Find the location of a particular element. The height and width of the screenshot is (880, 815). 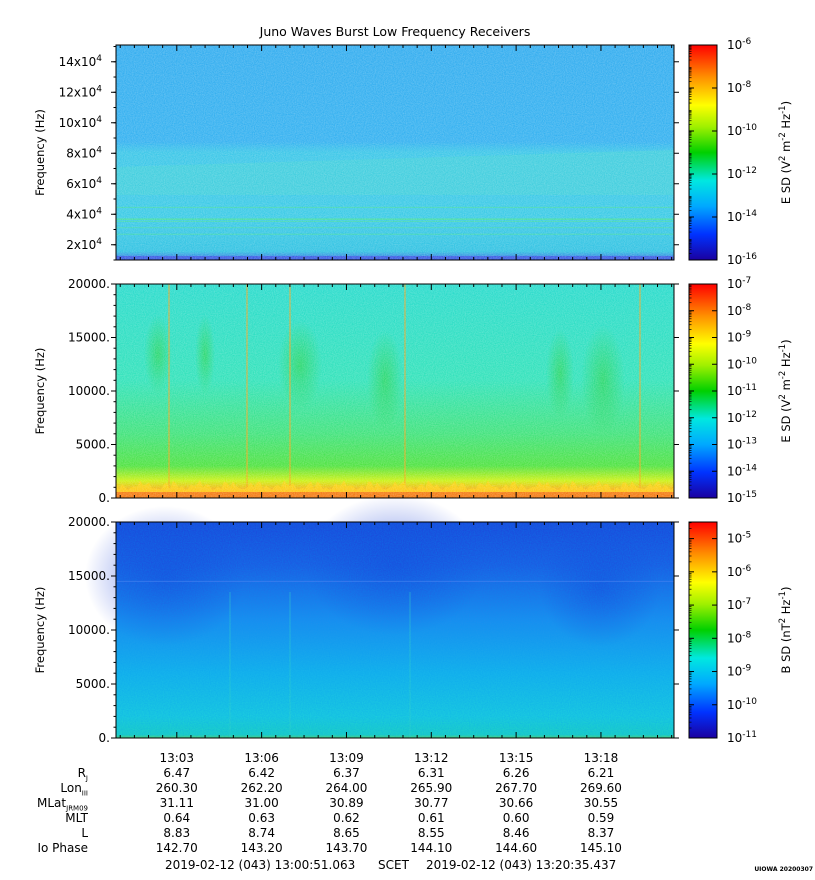

ephemeris-value: 144.10 is located at coordinates (431, 848).